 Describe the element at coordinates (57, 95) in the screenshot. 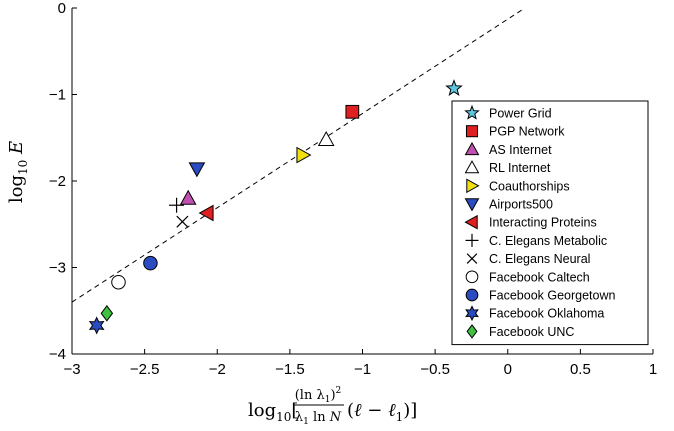

I see `y-tick-label: −1` at that location.